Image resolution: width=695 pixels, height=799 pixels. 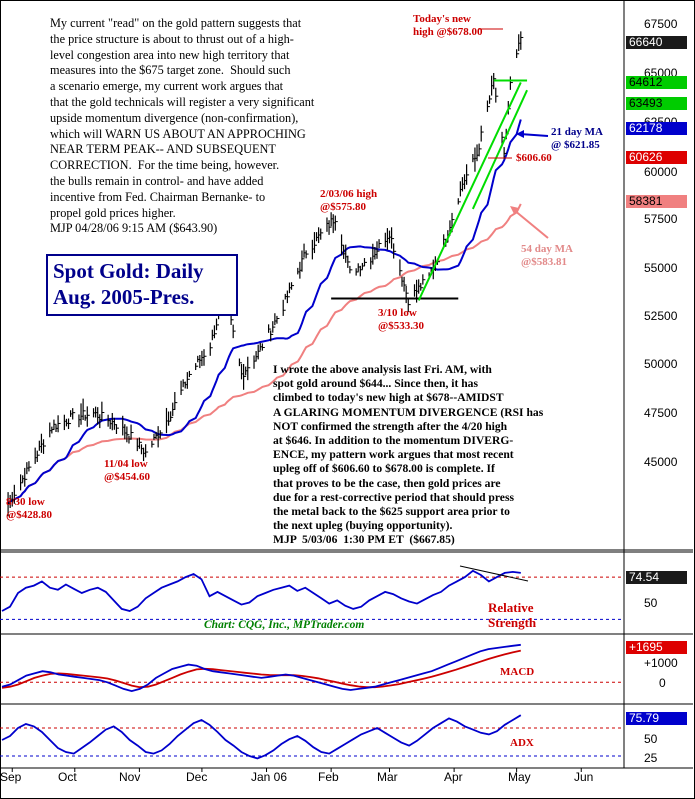 I want to click on y-tick-57500: 57500, so click(x=661, y=219).